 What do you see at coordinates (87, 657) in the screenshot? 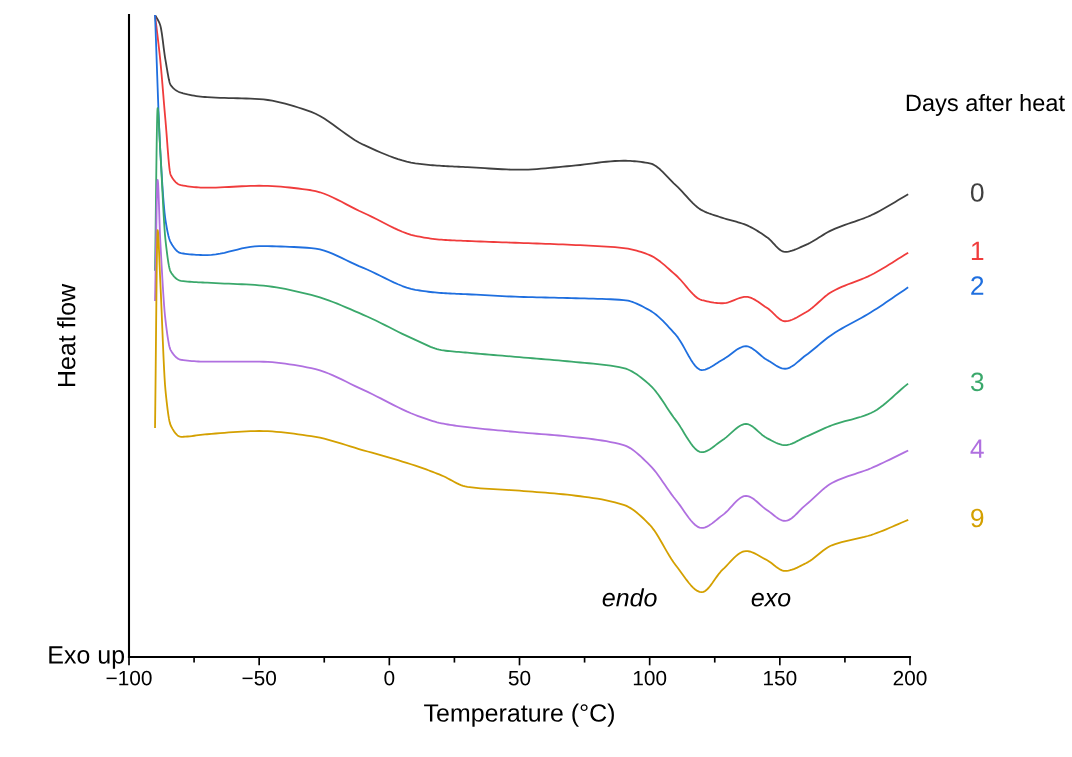
I see `text: Exo up` at bounding box center [87, 657].